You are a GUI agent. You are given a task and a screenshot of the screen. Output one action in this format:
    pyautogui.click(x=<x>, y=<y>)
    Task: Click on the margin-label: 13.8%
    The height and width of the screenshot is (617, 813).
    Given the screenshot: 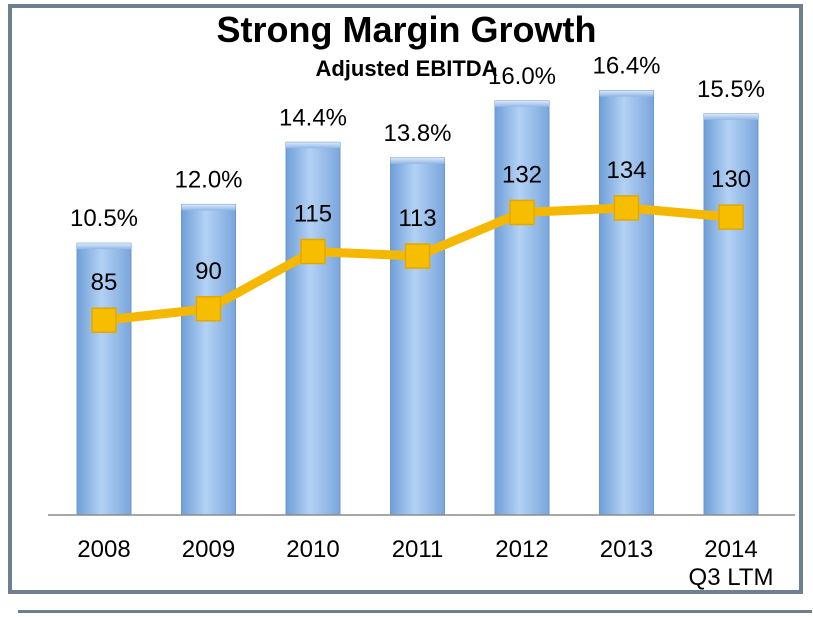 What is the action you would take?
    pyautogui.click(x=417, y=133)
    